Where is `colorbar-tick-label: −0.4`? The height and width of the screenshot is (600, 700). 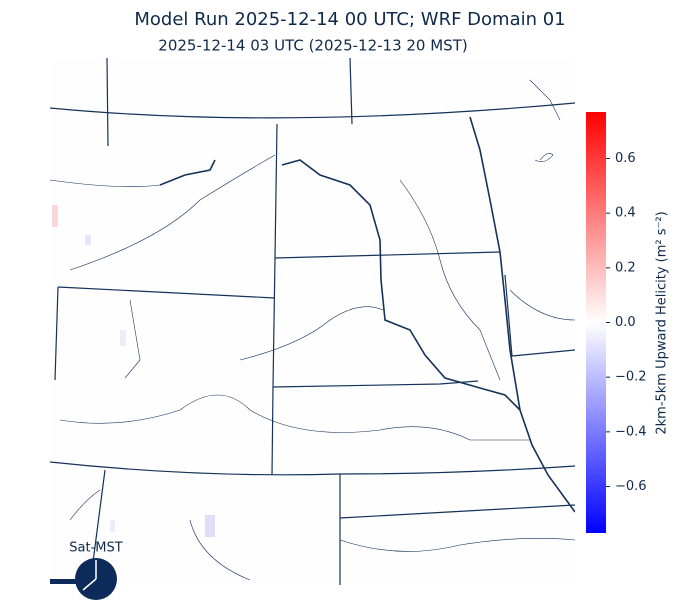
colorbar-tick-label: −0.4 is located at coordinates (631, 431).